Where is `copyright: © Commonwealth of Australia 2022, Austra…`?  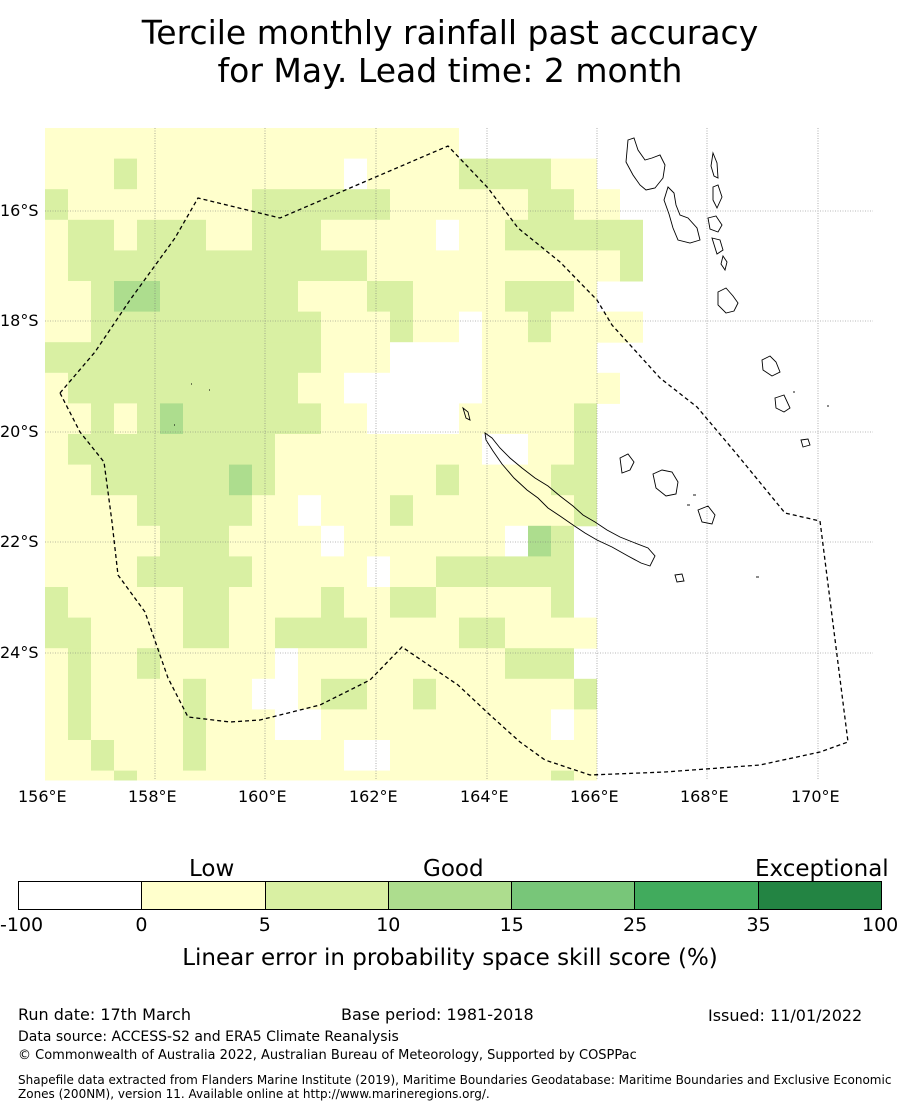 copyright: © Commonwealth of Australia 2022, Austra… is located at coordinates (327, 1055).